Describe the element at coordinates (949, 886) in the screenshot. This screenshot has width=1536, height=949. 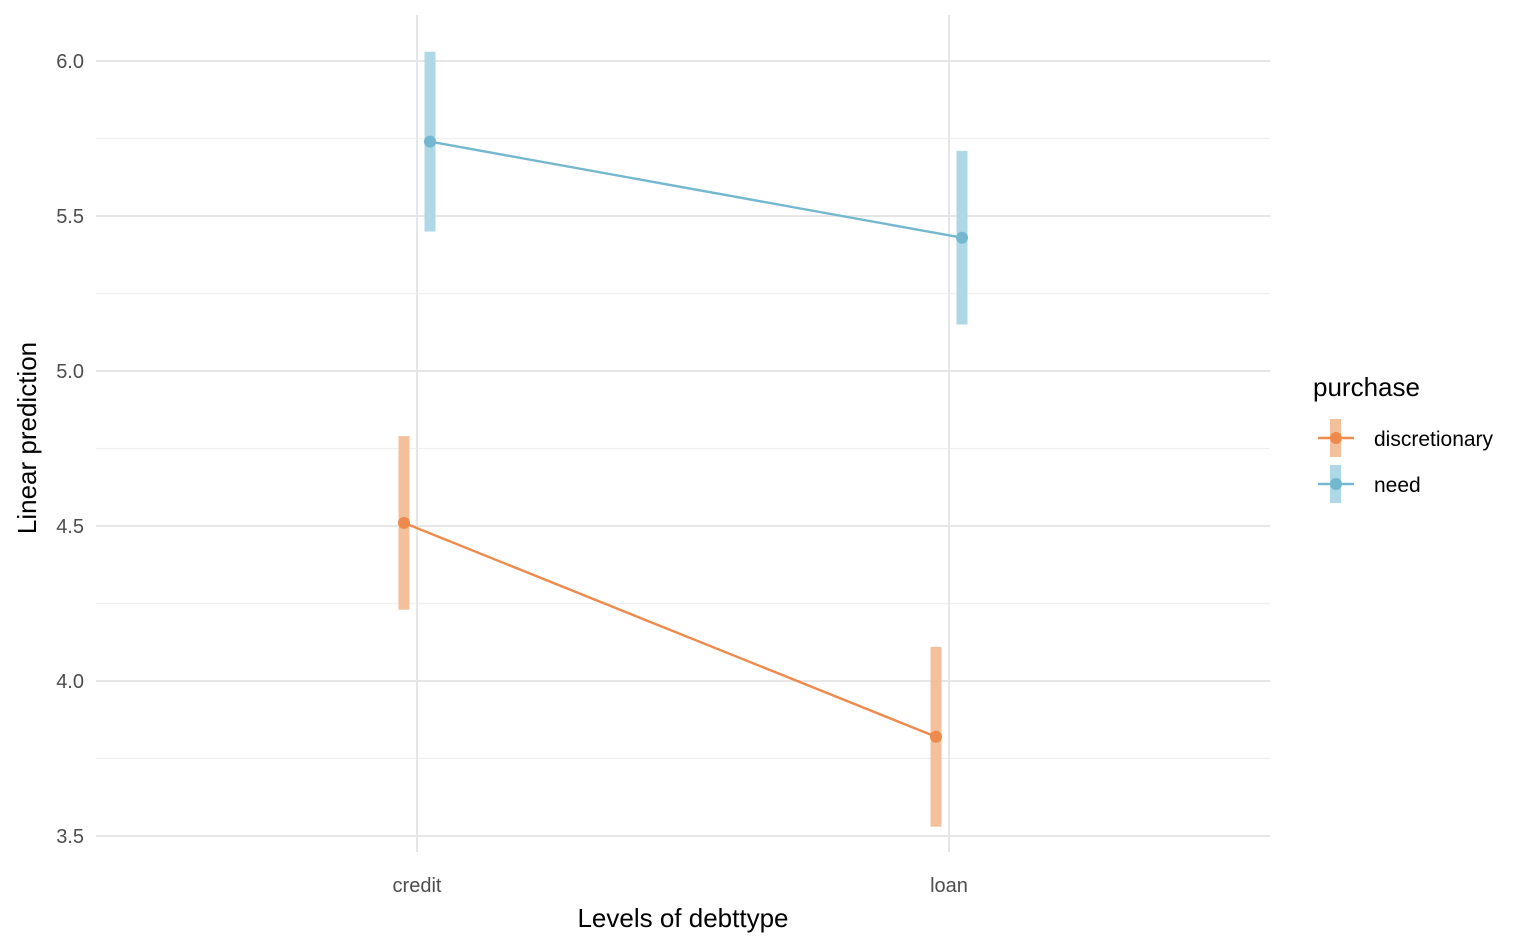
I see `x-tick-label: loan` at that location.